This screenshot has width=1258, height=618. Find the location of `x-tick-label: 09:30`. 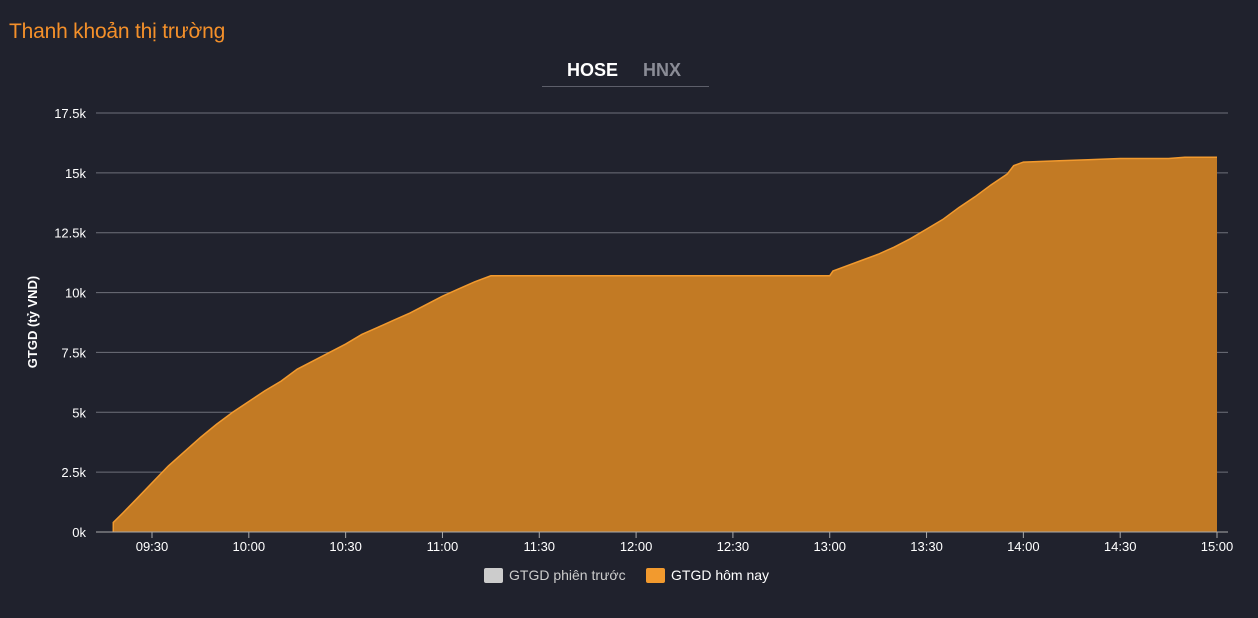

x-tick-label: 09:30 is located at coordinates (152, 546).